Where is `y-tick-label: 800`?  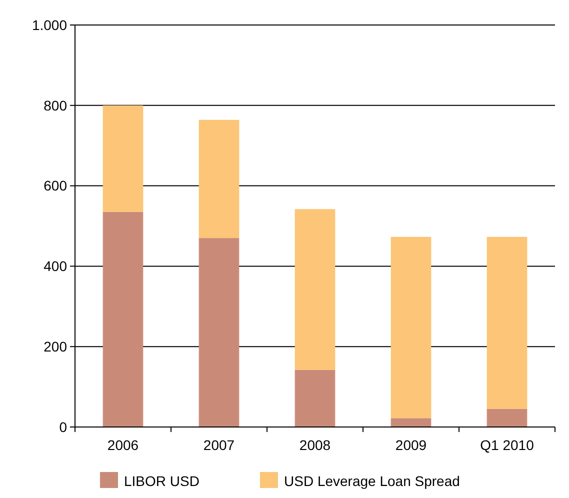
y-tick-label: 800 is located at coordinates (56, 105).